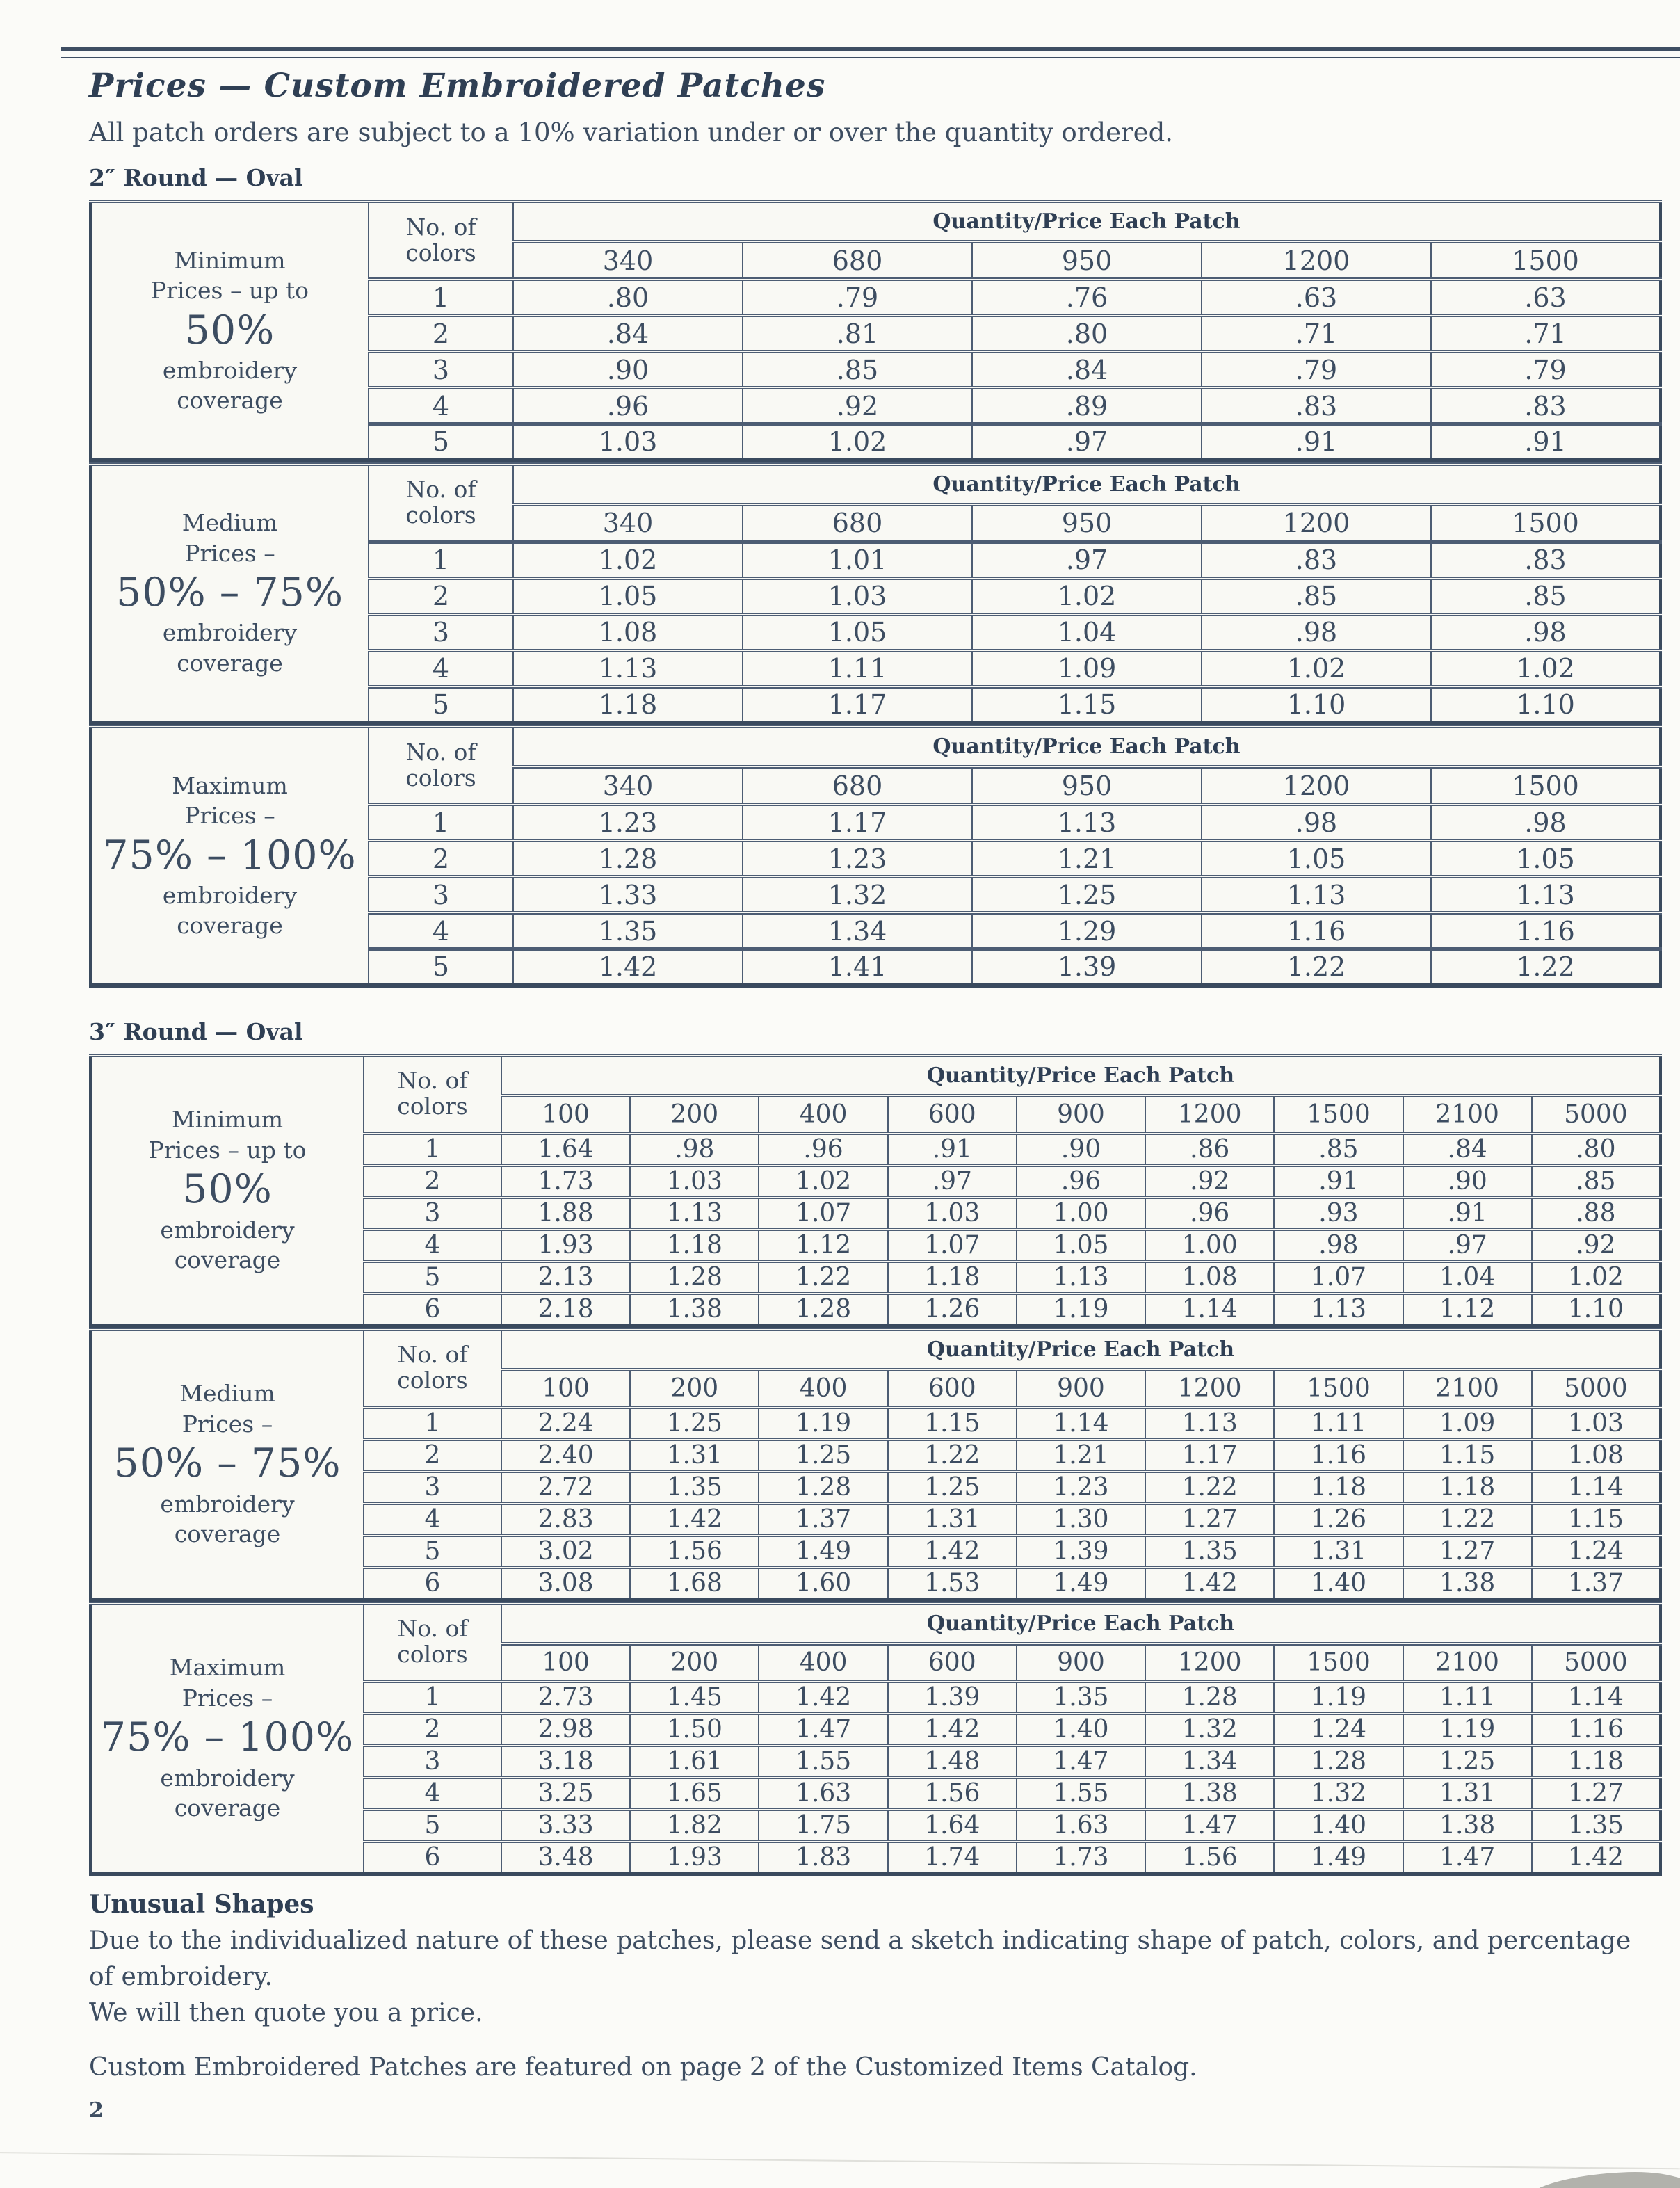 This screenshot has height=2188, width=1680. I want to click on colors-count-cell: 6, so click(432, 1583).